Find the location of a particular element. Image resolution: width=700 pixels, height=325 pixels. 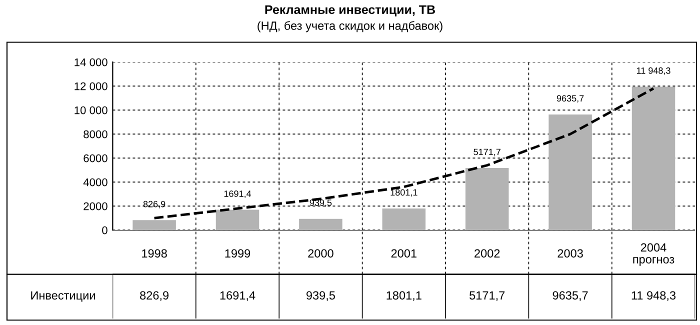

chart-subtitle: (НД, без учета скидок и надбавок) is located at coordinates (350, 26).